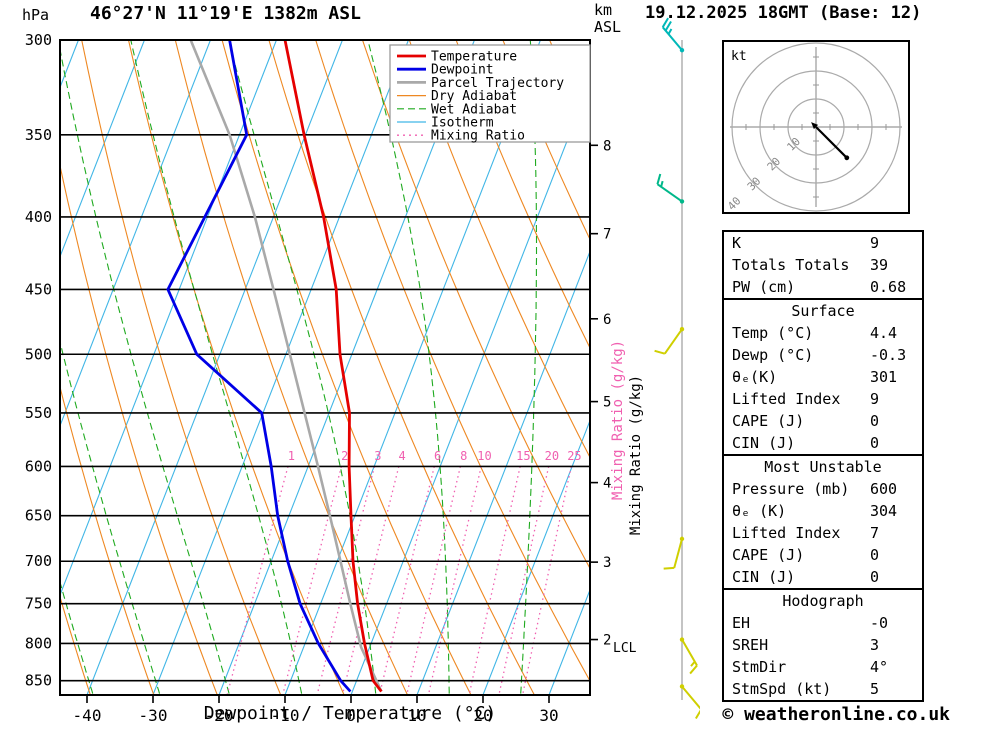 The image size is (1000, 733). Describe the element at coordinates (608, 27) in the screenshot. I see `asl-unit-label: ASL` at that location.